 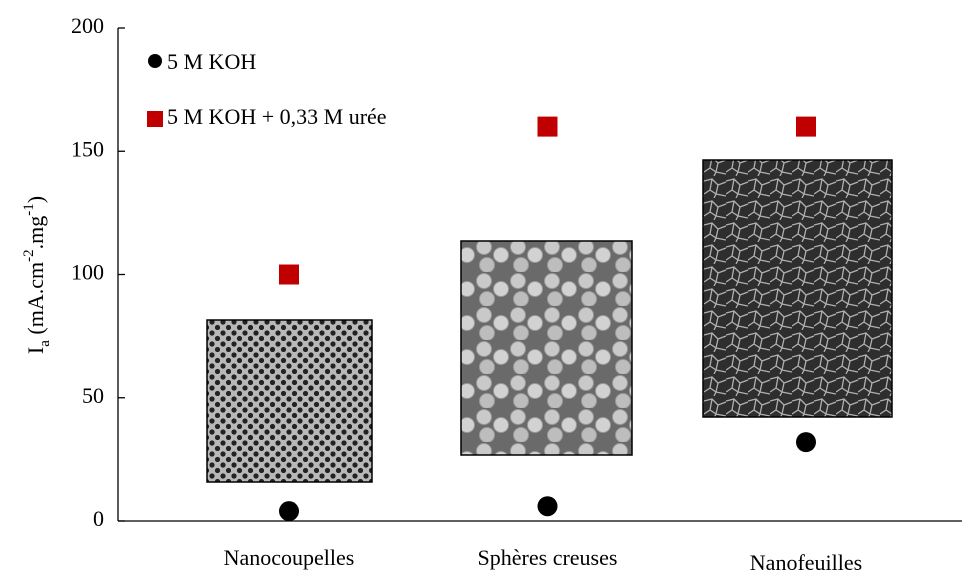 What do you see at coordinates (35, 199) in the screenshot?
I see `y-label-part: )` at bounding box center [35, 199].